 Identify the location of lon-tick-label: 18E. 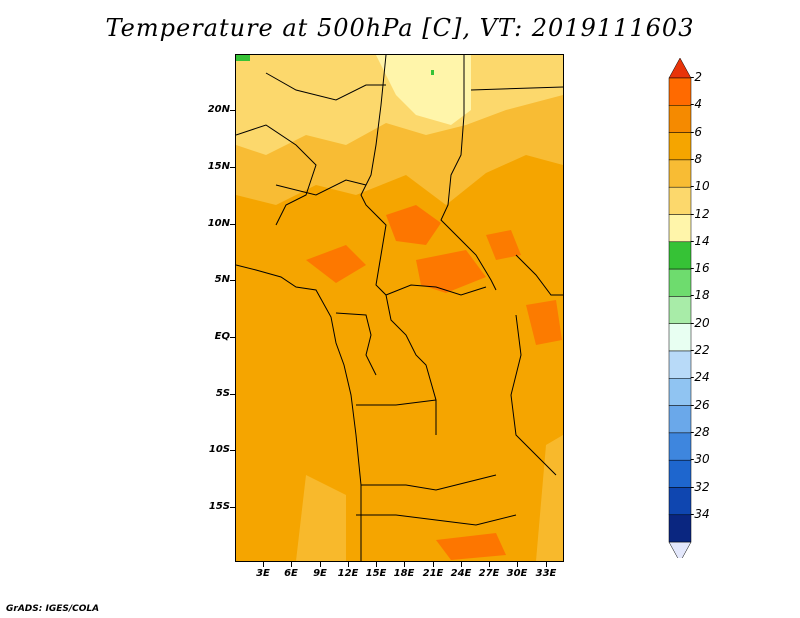
(404, 573).